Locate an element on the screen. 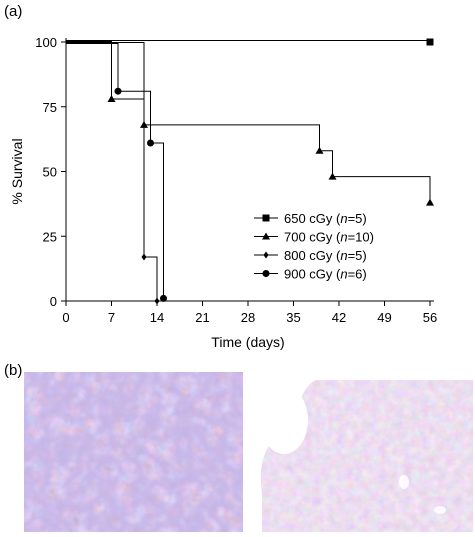 The height and width of the screenshot is (537, 475). histology-micrograph-right is located at coordinates (363, 452).